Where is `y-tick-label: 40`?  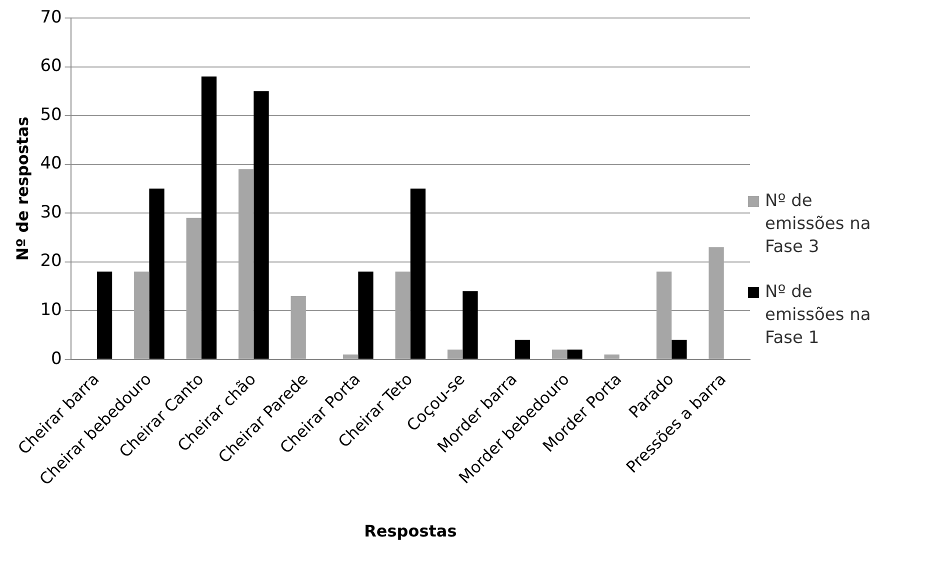
y-tick-label: 40 is located at coordinates (51, 164).